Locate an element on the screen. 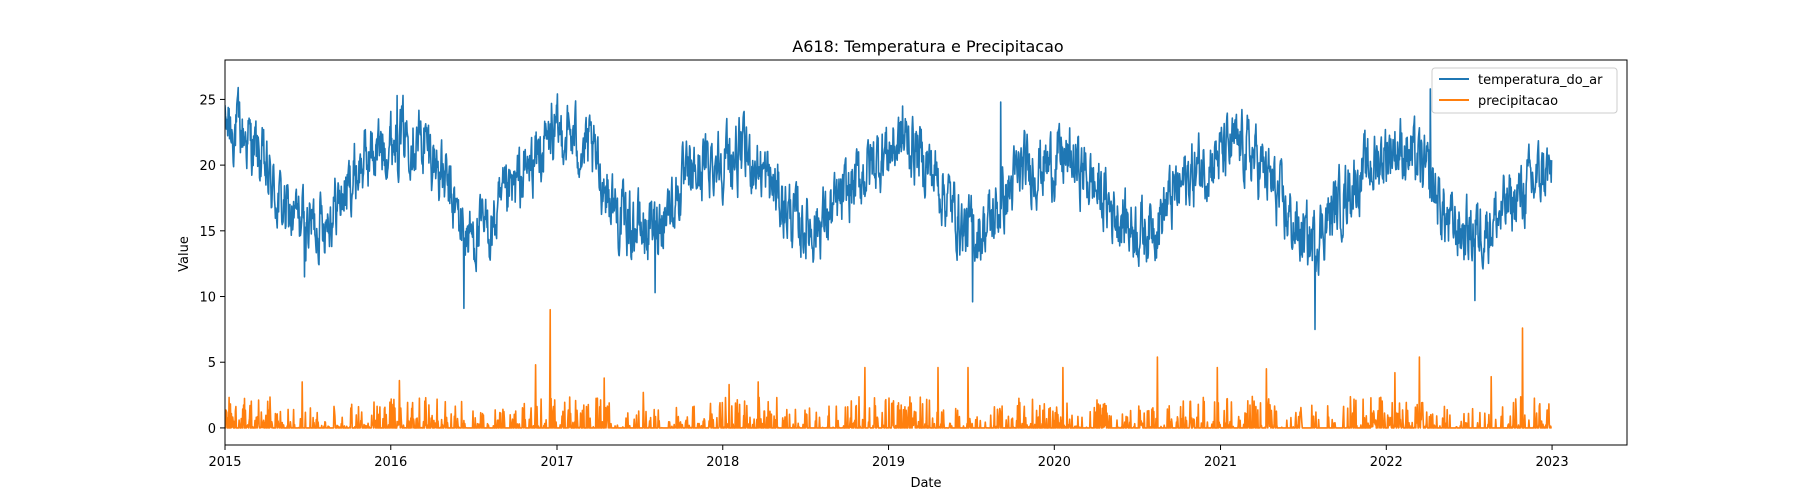  y-tick-label: 10 is located at coordinates (207, 298).